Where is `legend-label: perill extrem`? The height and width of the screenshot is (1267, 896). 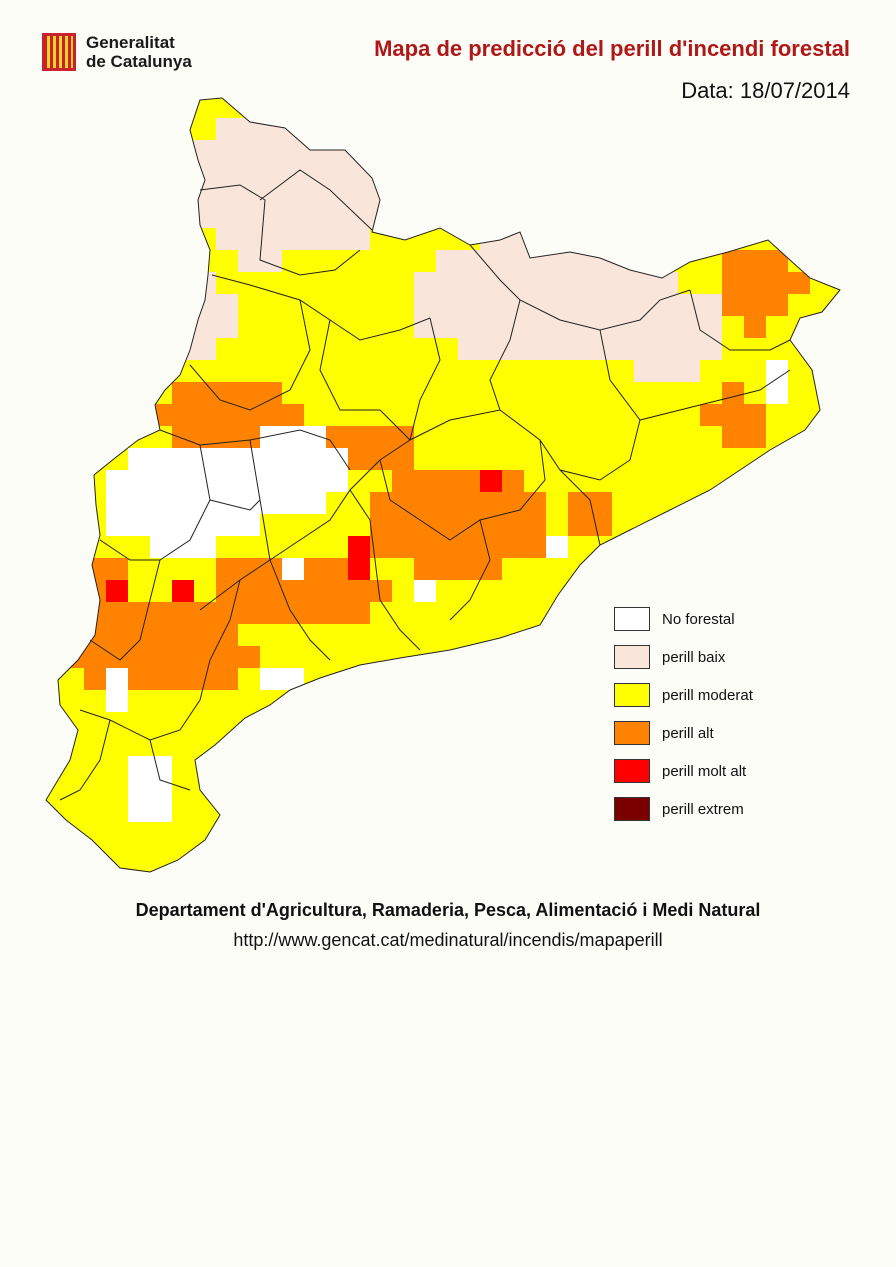
legend-label: perill extrem is located at coordinates (703, 809).